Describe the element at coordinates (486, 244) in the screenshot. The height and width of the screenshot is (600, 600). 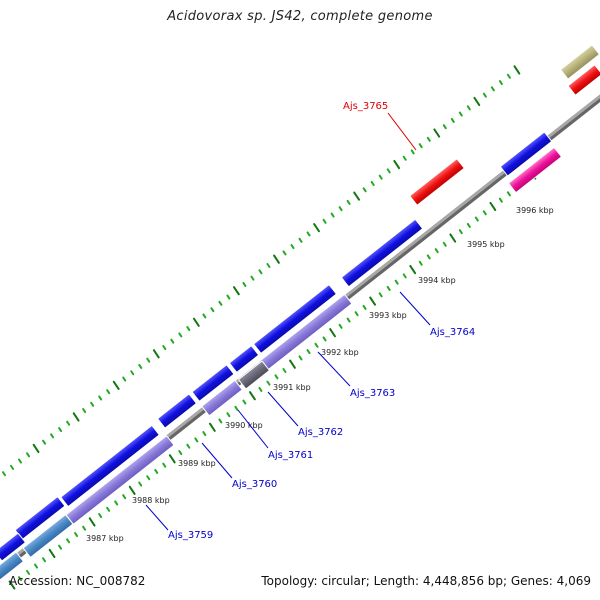
I see `scale-label: 3995 kbp` at that location.